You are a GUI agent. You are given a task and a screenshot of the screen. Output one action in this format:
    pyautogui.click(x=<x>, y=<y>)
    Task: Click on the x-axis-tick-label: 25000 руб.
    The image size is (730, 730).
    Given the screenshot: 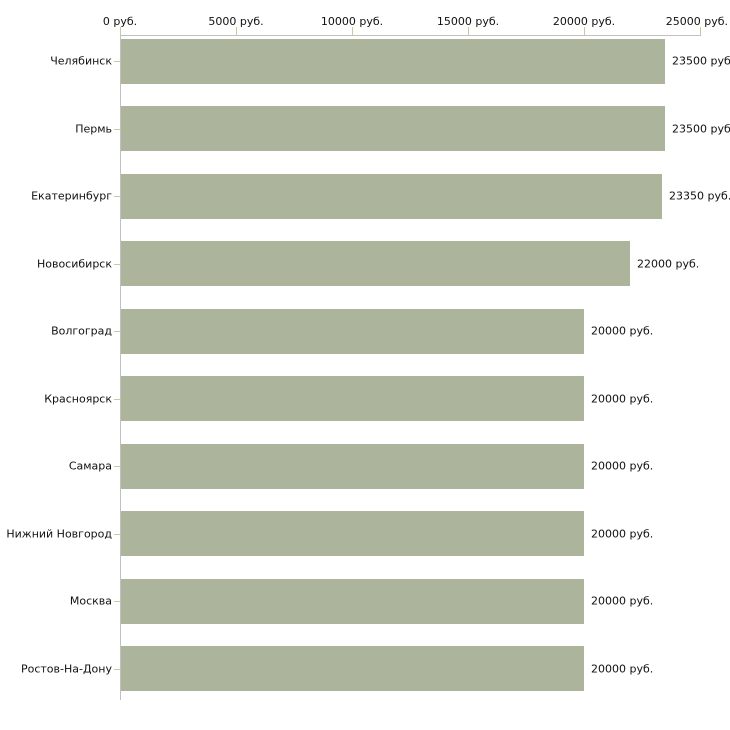 What is the action you would take?
    pyautogui.click(x=696, y=21)
    